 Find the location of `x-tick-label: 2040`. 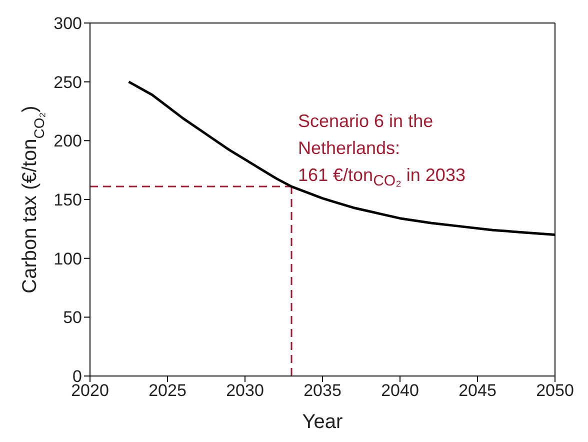

x-tick-label: 2040 is located at coordinates (400, 390).